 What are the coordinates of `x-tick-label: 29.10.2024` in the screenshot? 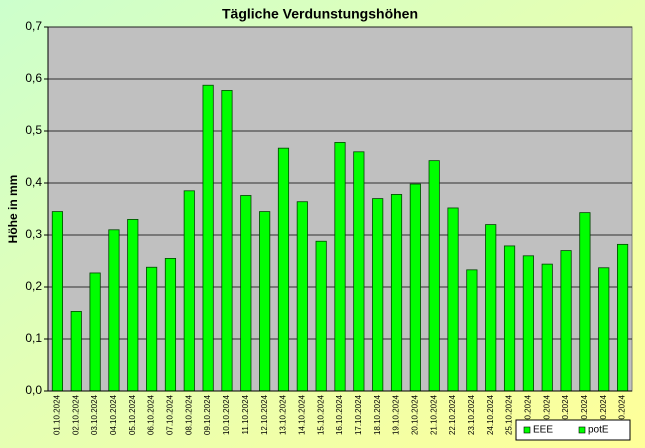 It's located at (584, 414).